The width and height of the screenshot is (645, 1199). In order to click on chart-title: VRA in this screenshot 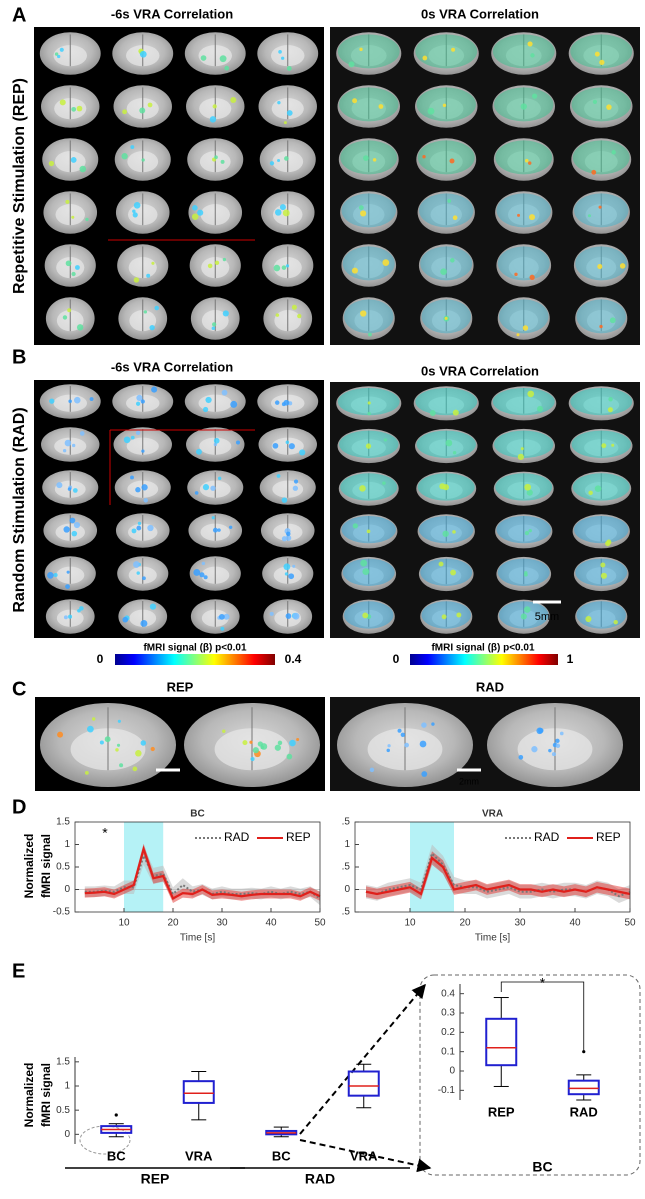, I will do `click(492, 814)`.